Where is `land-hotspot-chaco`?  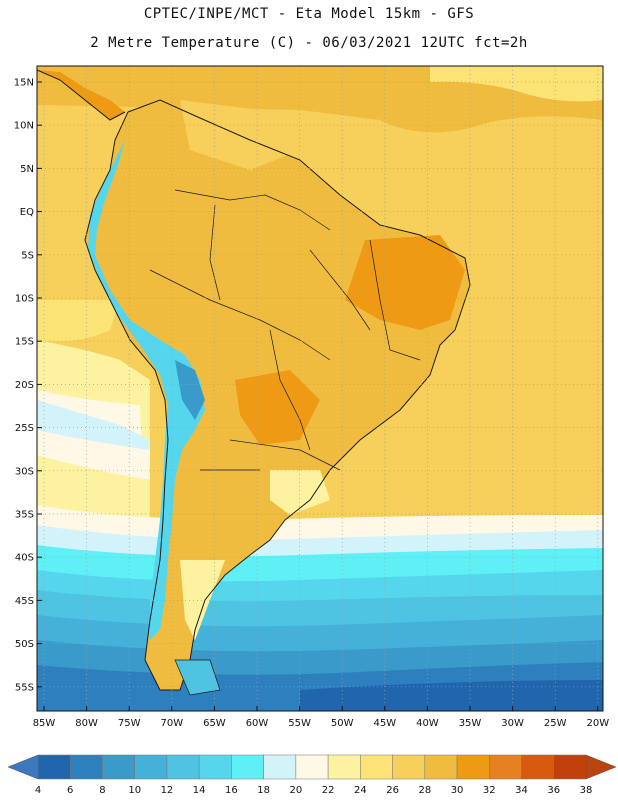 land-hotspot-chaco is located at coordinates (277, 407).